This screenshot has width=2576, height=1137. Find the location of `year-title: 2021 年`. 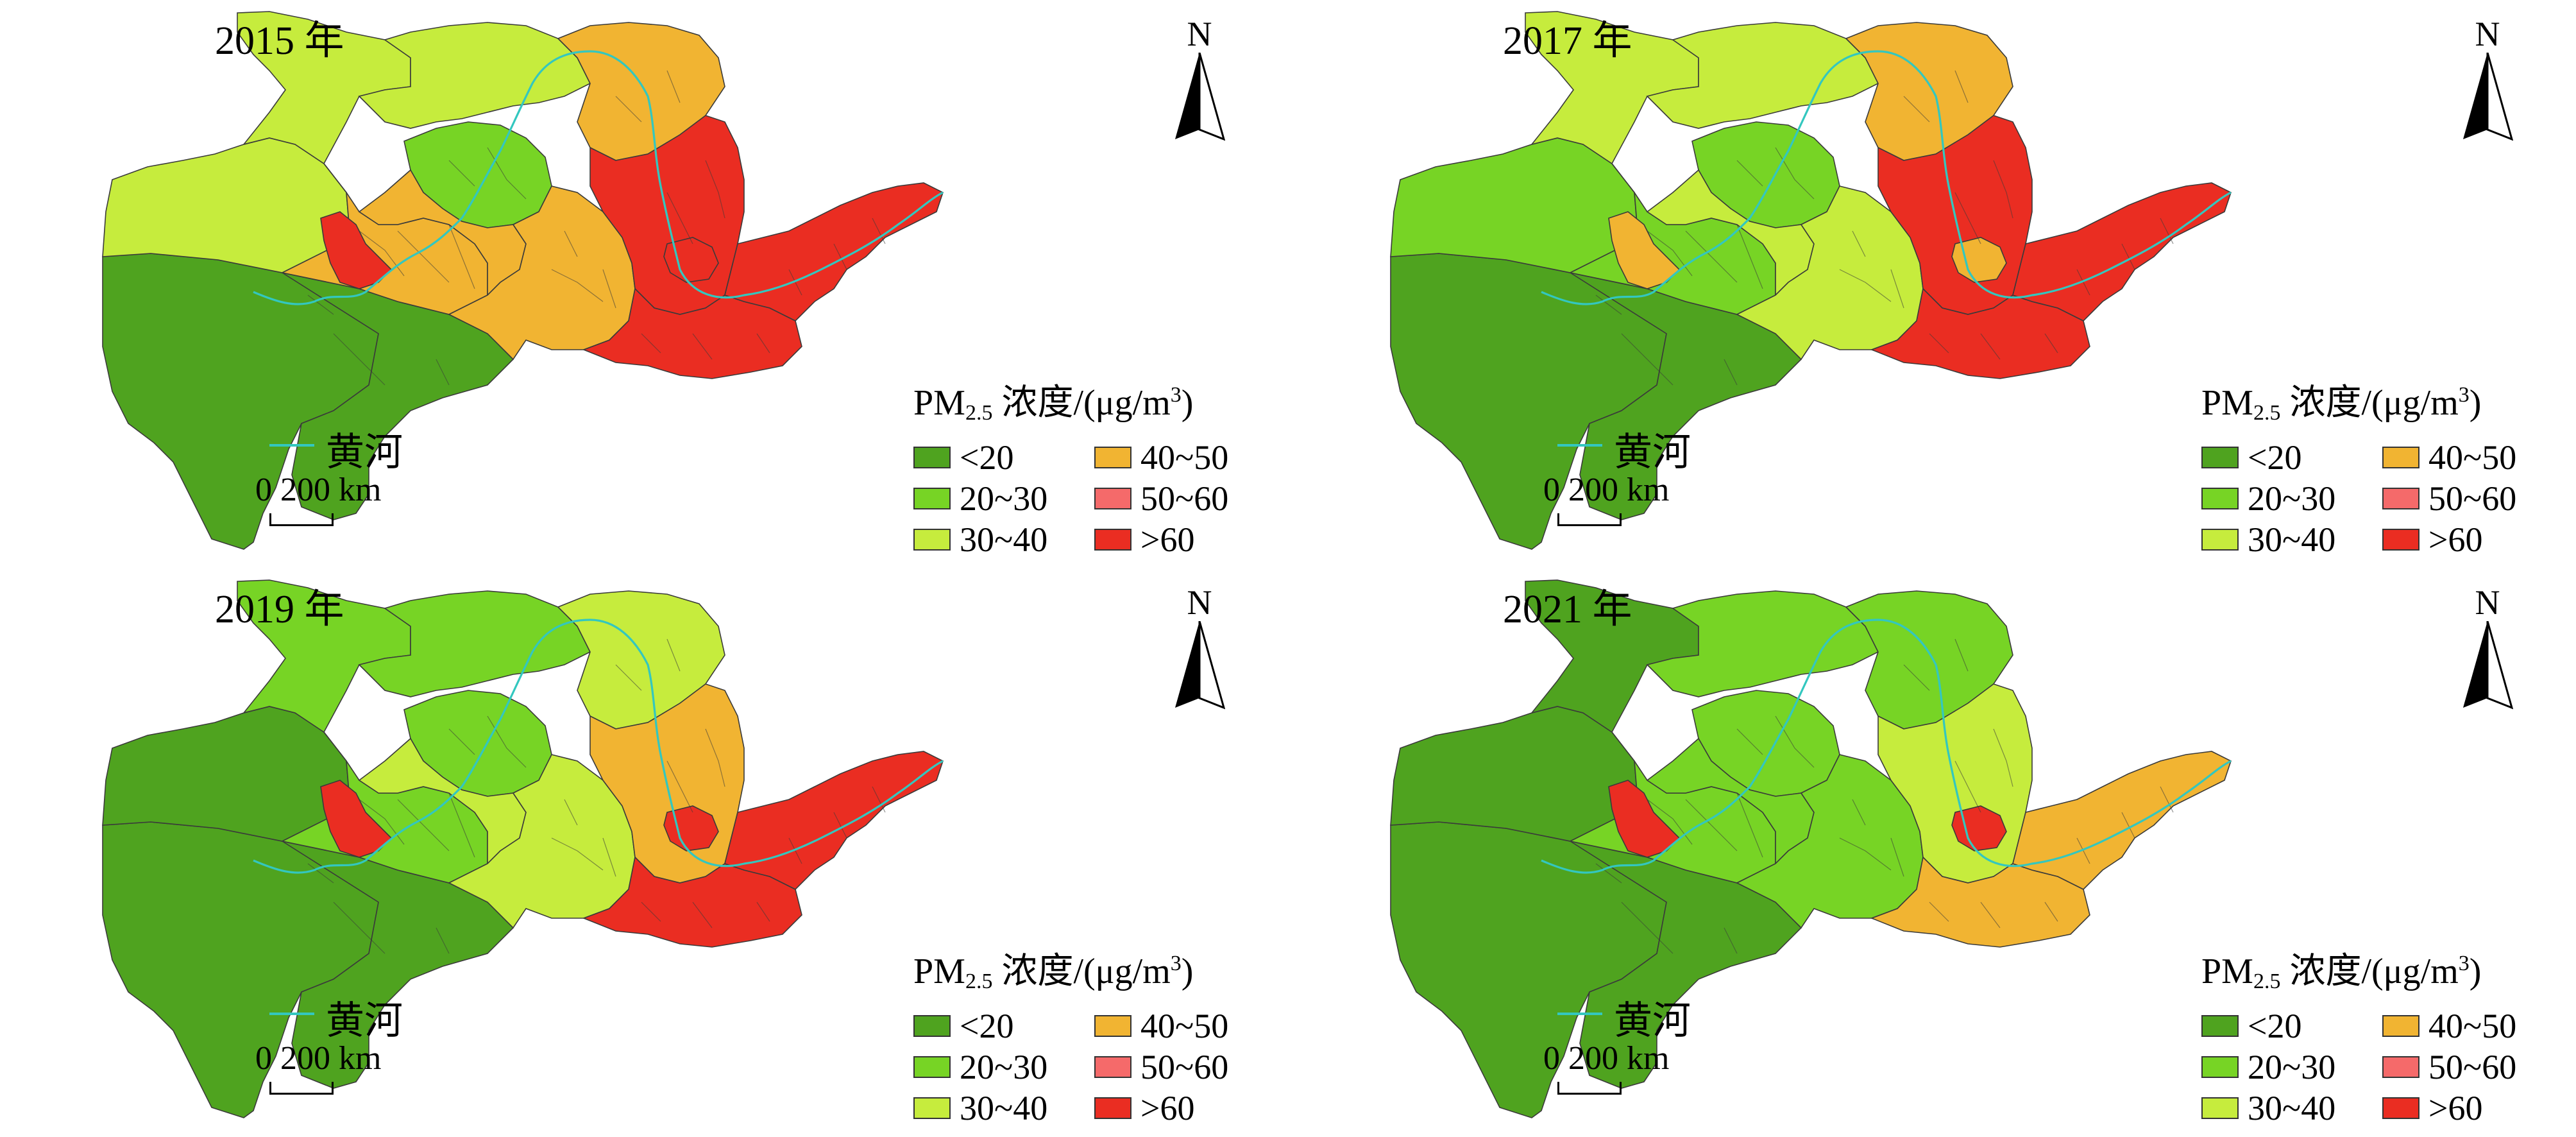

year-title: 2021 年 is located at coordinates (1567, 609).